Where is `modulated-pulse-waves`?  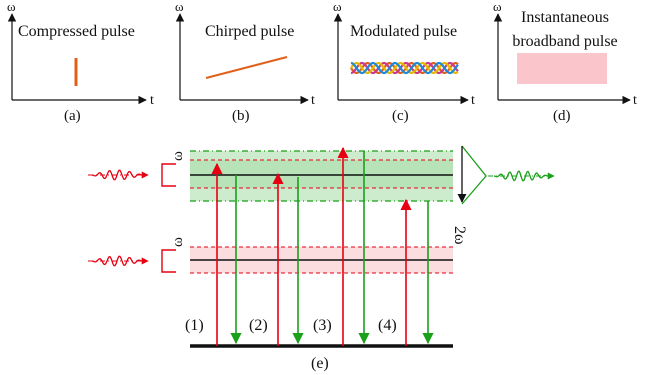
modulated-pulse-waves is located at coordinates (404, 68).